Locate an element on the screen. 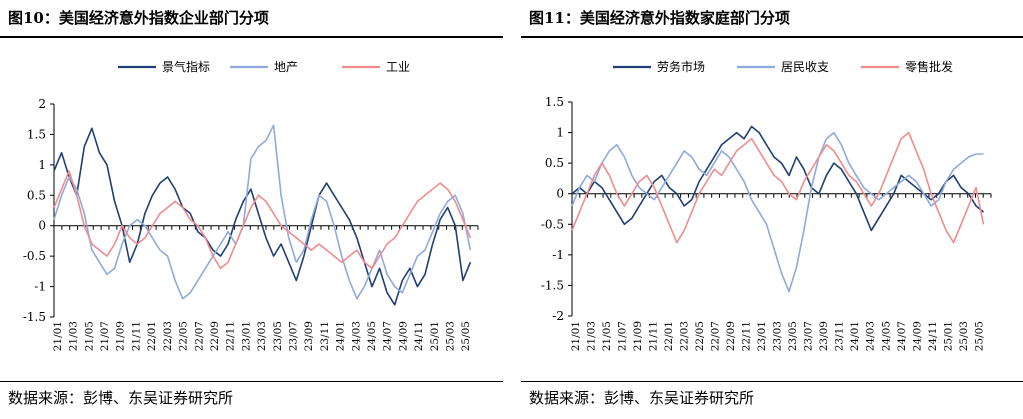 The height and width of the screenshot is (419, 1023). legend-label: 地产 is located at coordinates (286, 67).